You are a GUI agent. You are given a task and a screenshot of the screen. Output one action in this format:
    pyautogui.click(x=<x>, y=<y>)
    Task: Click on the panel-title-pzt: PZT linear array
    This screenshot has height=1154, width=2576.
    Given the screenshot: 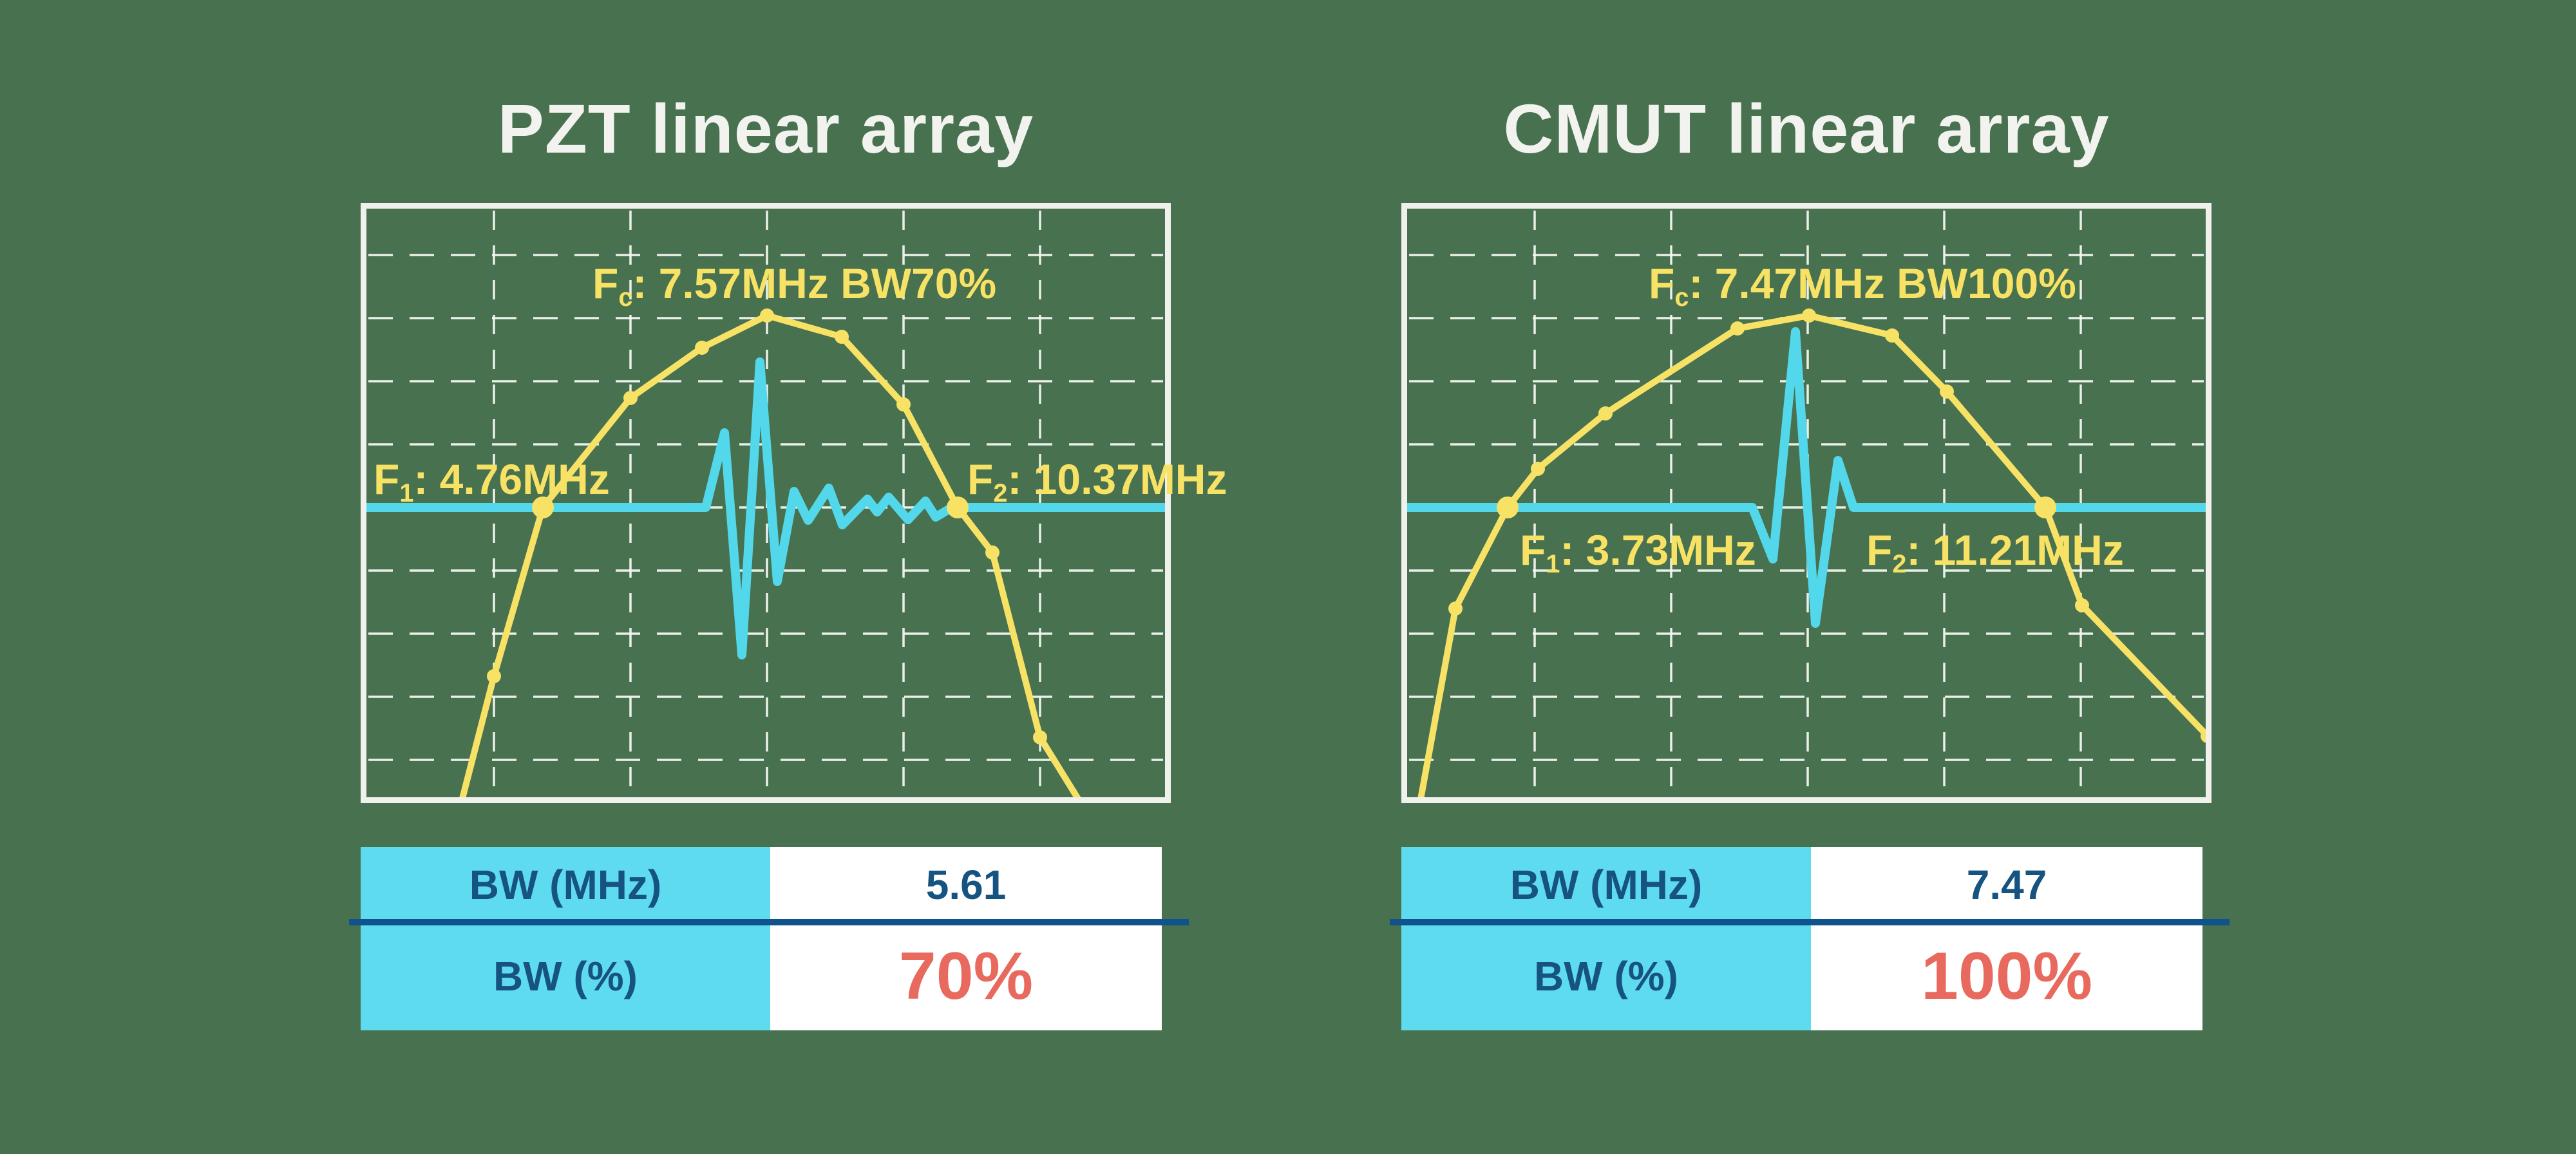 What is the action you would take?
    pyautogui.click(x=765, y=128)
    